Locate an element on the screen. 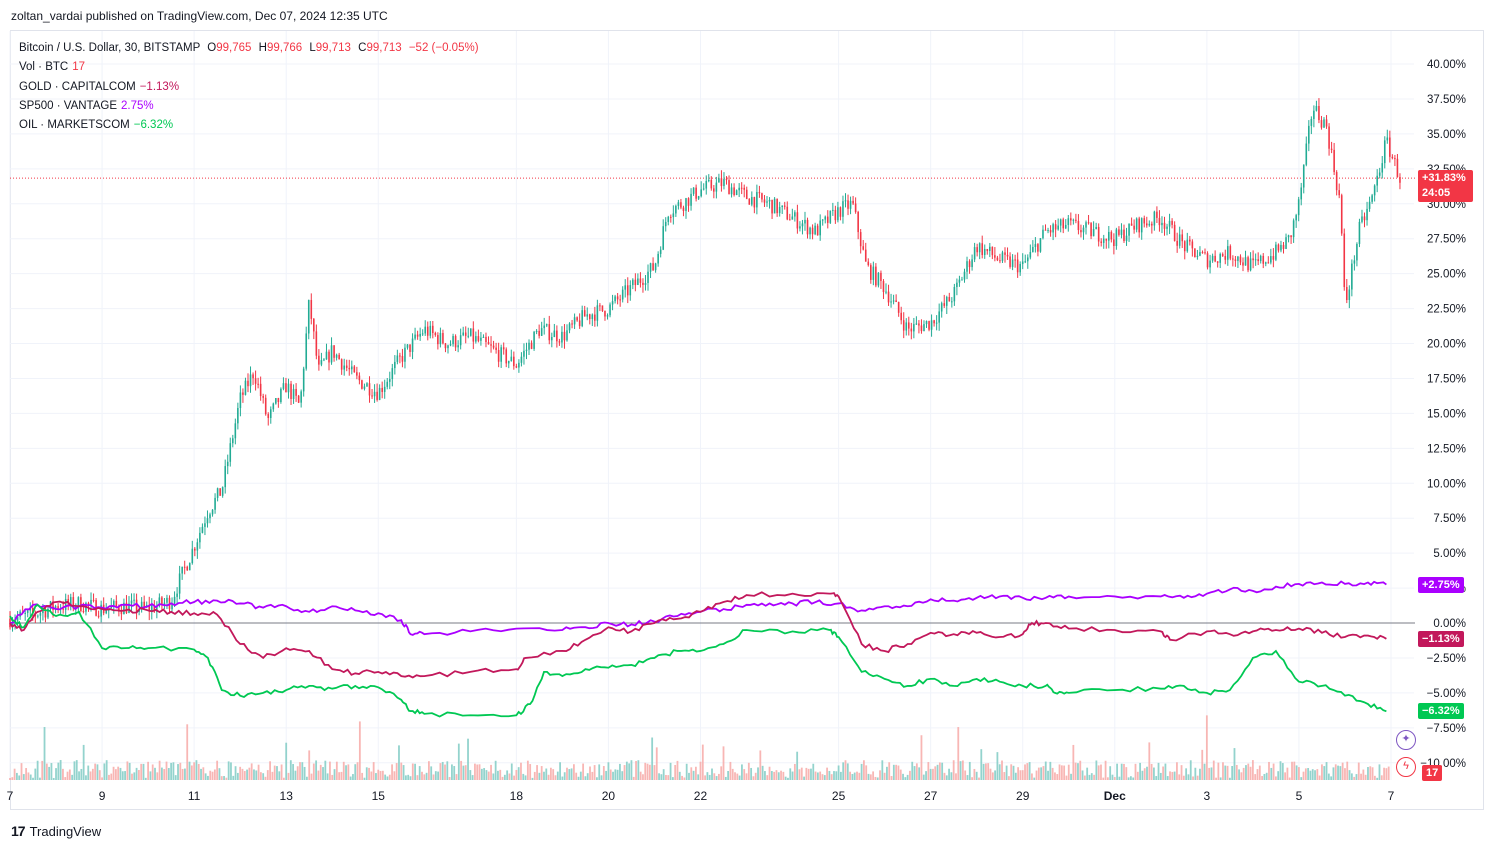 The height and width of the screenshot is (851, 1495). footer-brand: 17 TradingView is located at coordinates (56, 831).